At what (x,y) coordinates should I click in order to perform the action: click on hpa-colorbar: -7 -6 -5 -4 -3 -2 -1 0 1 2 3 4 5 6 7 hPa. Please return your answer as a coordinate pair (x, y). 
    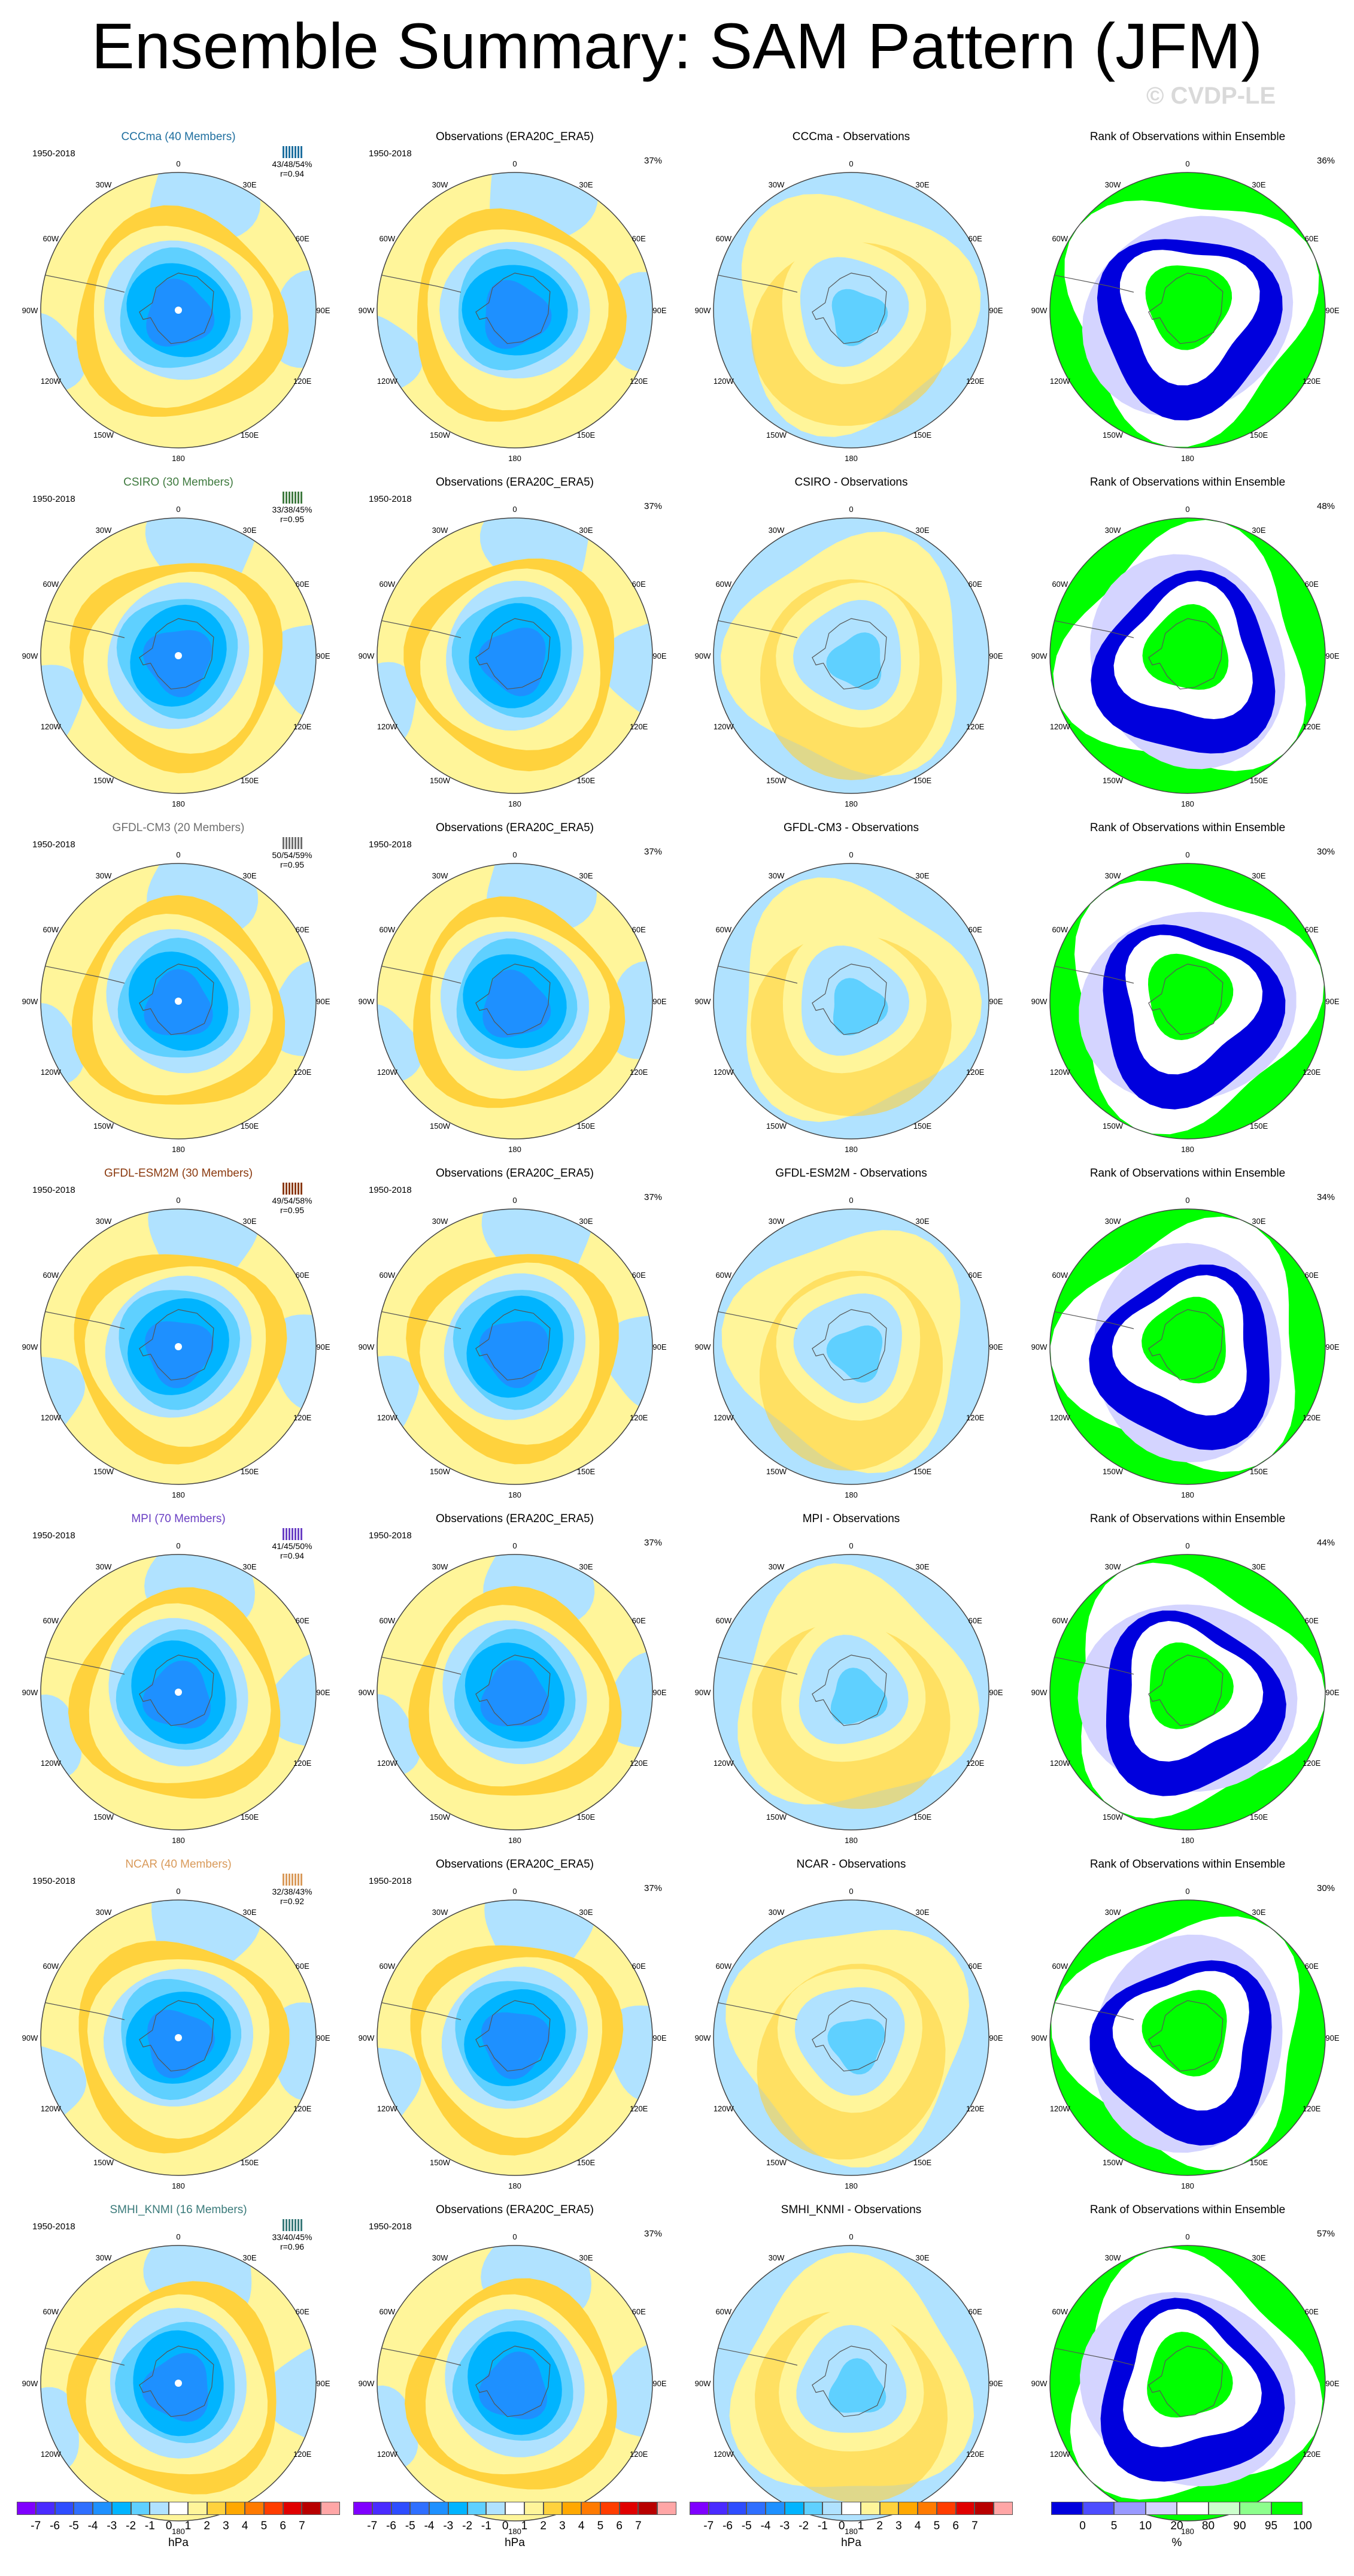
    Looking at the image, I should click on (178, 2538).